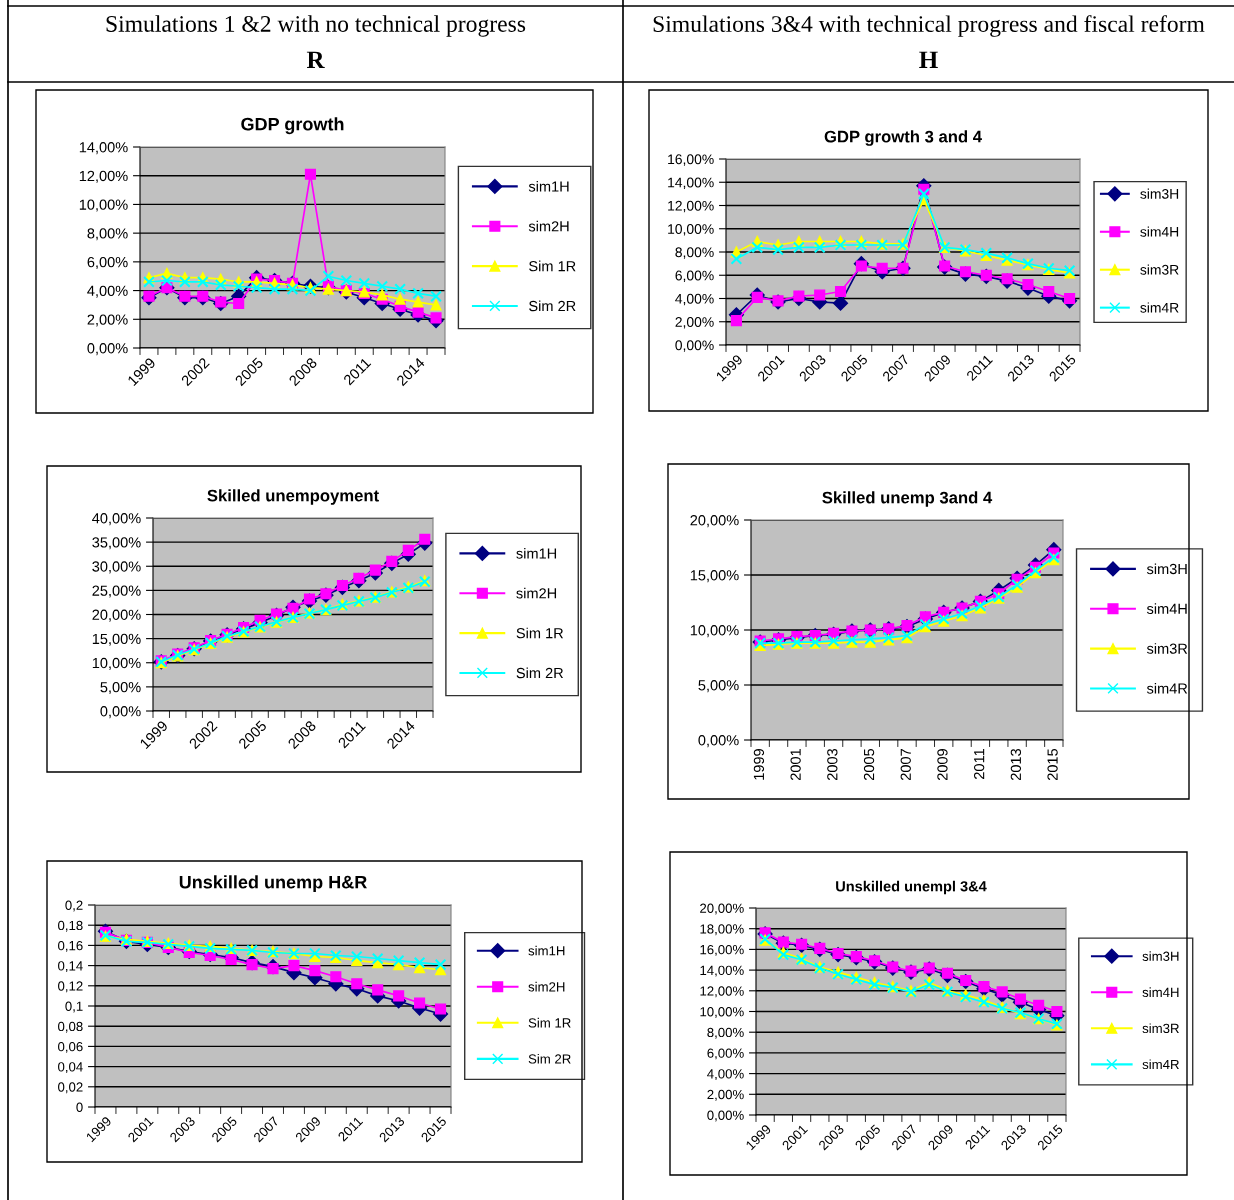 Image resolution: width=1234 pixels, height=1200 pixels. Describe the element at coordinates (293, 497) in the screenshot. I see `chart-title: Skilled unempoyment` at that location.